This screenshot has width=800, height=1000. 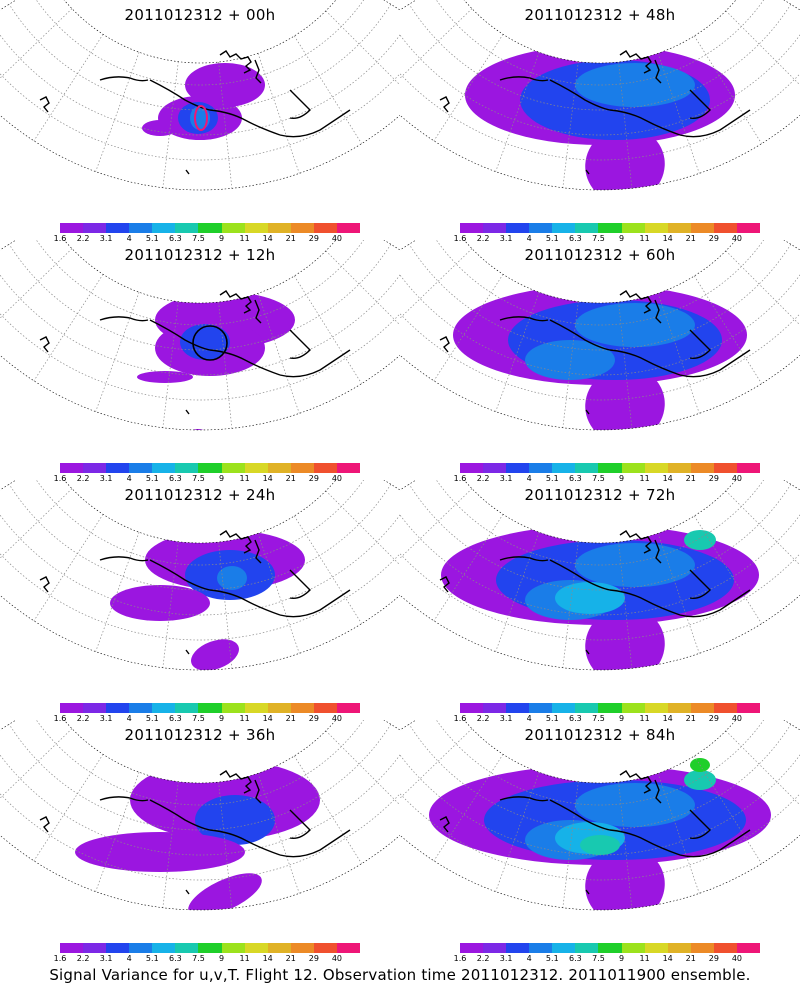 What do you see at coordinates (221, 478) in the screenshot?
I see `colorbar-tick-label: 9` at bounding box center [221, 478].